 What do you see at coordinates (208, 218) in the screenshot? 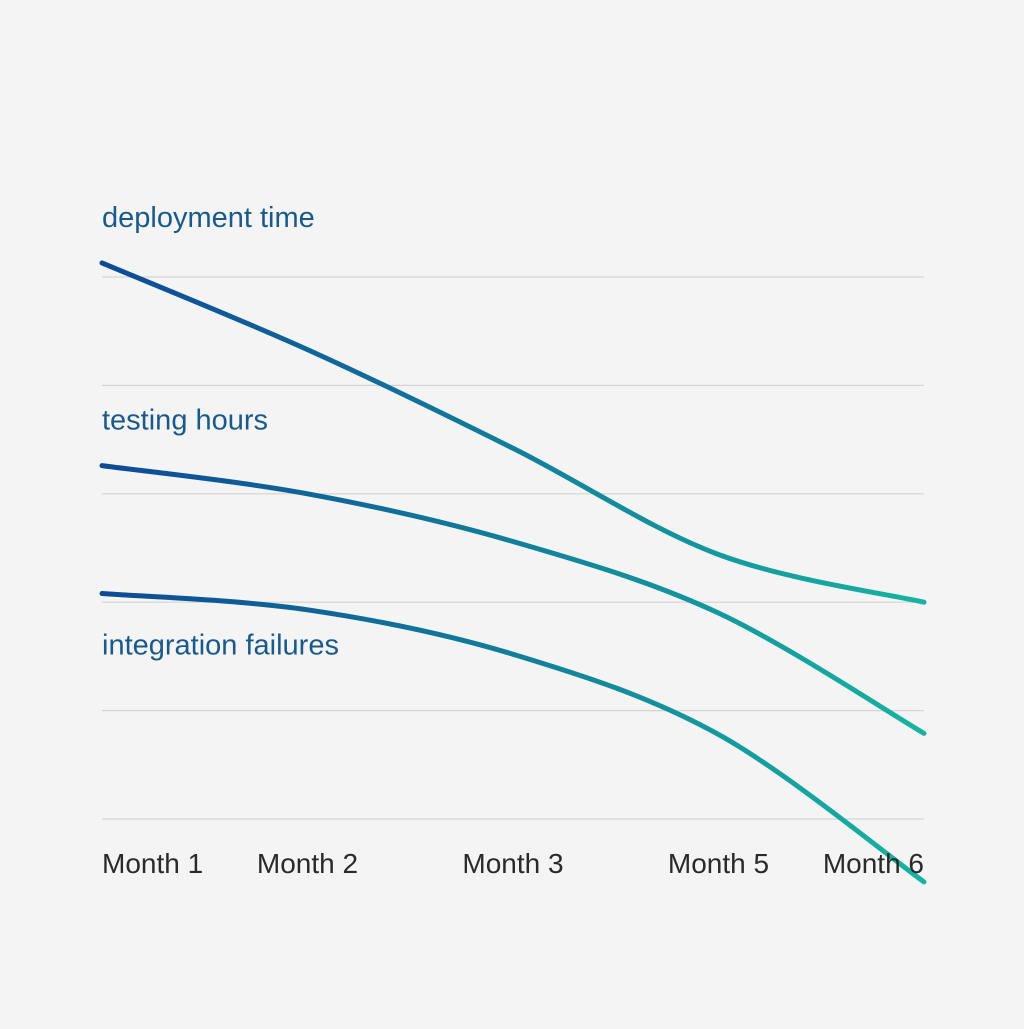
I see `series-label-deployment-time: deployment time` at bounding box center [208, 218].